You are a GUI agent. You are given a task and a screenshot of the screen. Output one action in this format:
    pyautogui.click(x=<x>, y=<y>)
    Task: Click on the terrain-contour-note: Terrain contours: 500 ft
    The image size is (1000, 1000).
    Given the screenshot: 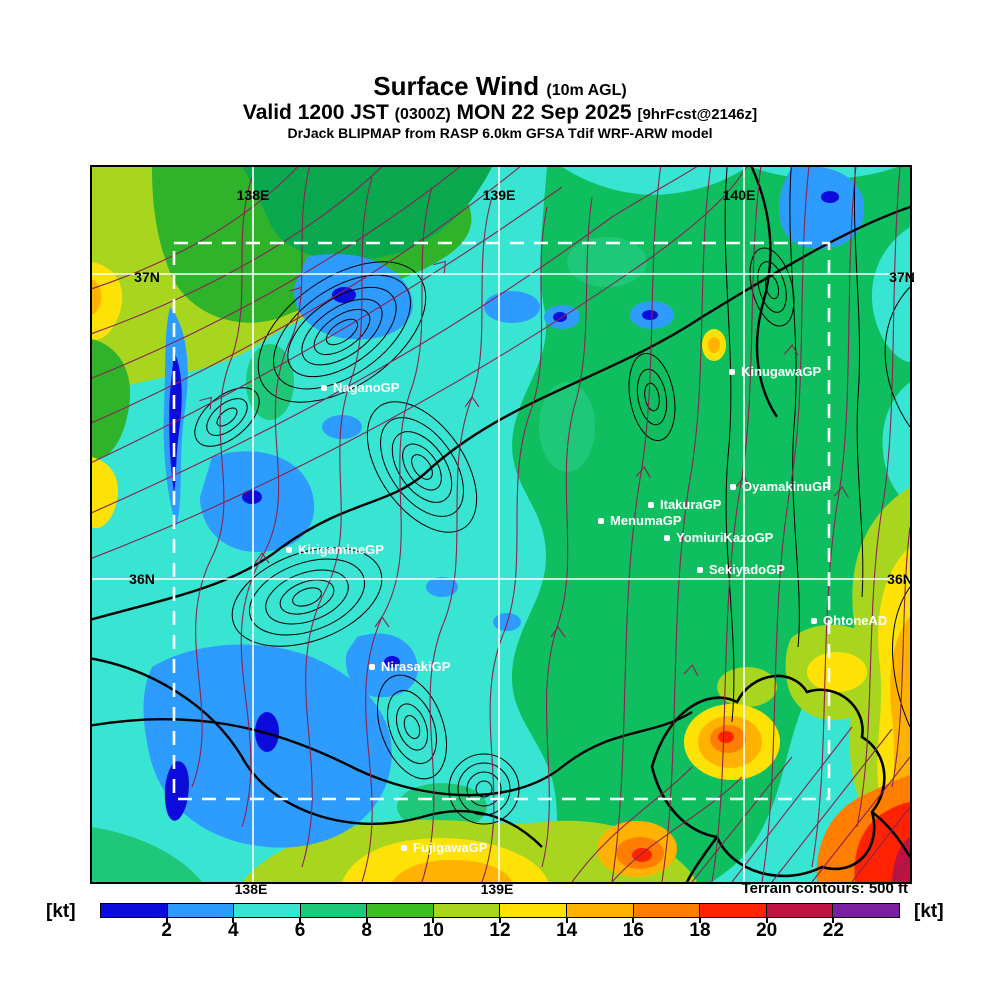 What is the action you would take?
    pyautogui.click(x=824, y=888)
    